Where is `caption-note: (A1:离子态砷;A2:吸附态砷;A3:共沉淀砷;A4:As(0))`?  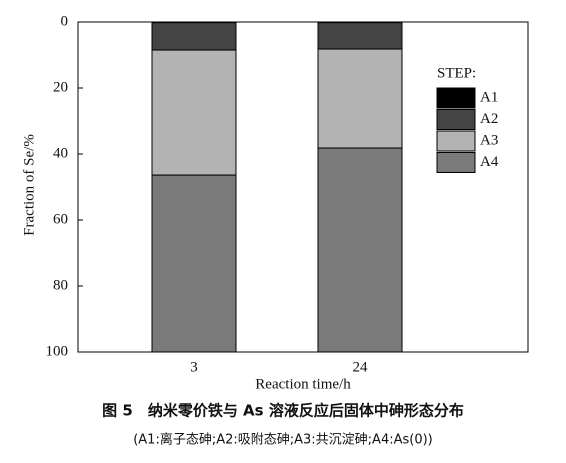 caption-note: (A1:离子态砷;A2:吸附态砷;A3:共沉淀砷;A4:As(0)) is located at coordinates (283, 440).